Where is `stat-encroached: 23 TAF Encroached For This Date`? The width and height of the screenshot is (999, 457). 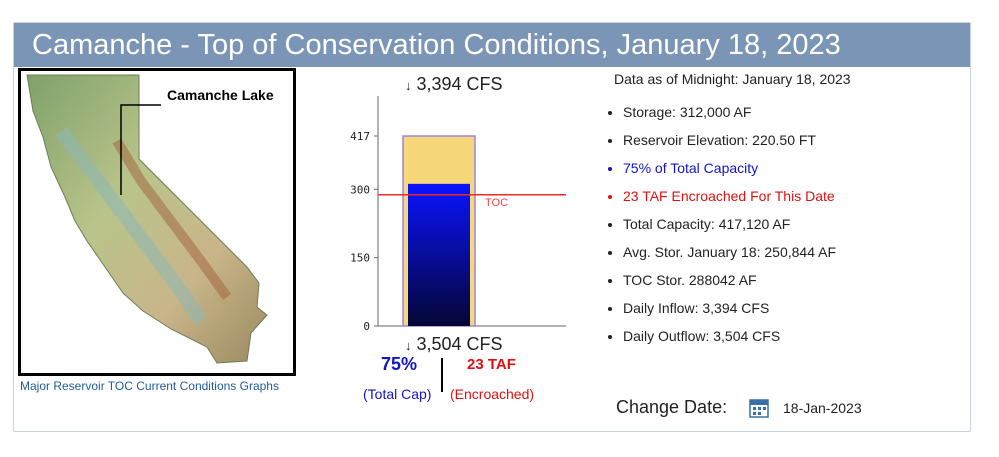 stat-encroached: 23 TAF Encroached For This Date is located at coordinates (729, 196).